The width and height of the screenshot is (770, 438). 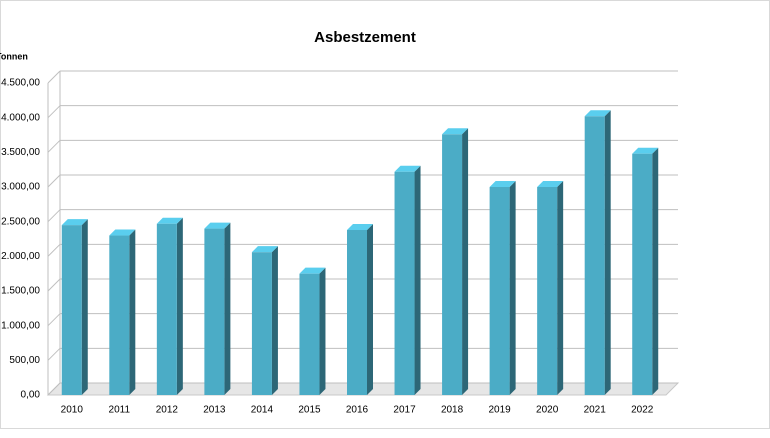 I want to click on x-tick-label: 2019, so click(x=499, y=410).